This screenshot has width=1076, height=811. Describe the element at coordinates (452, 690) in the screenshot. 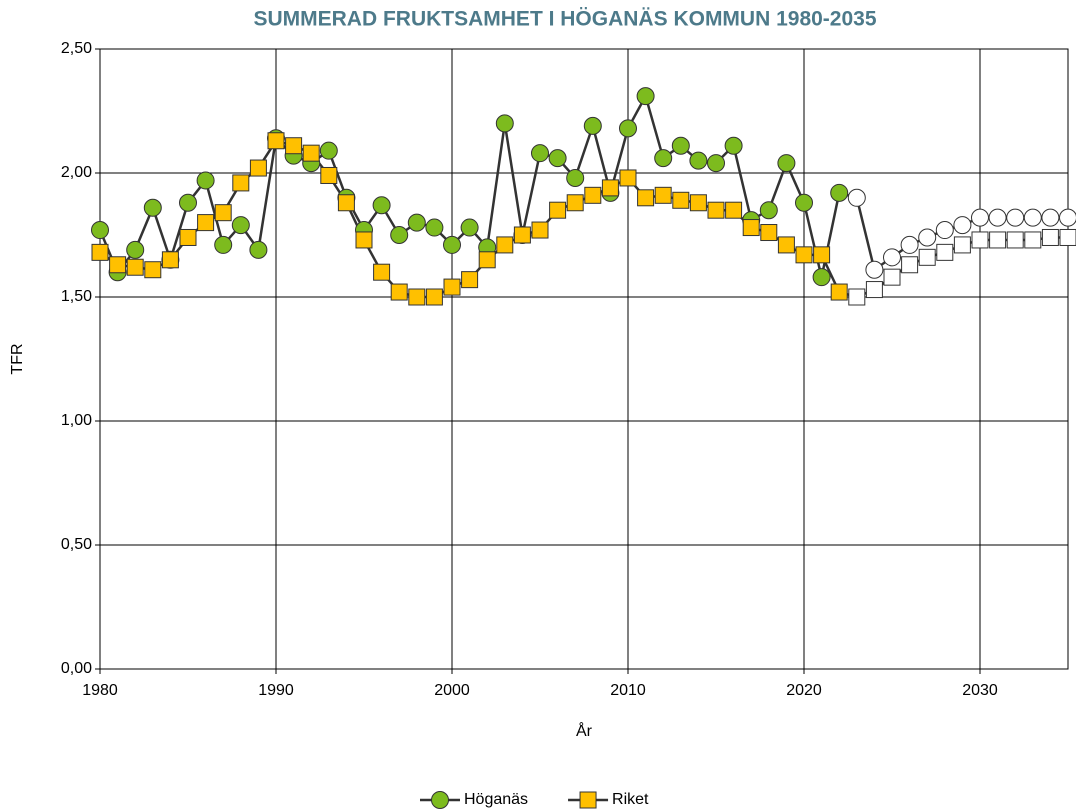

I see `x-tick-label: 2000` at that location.